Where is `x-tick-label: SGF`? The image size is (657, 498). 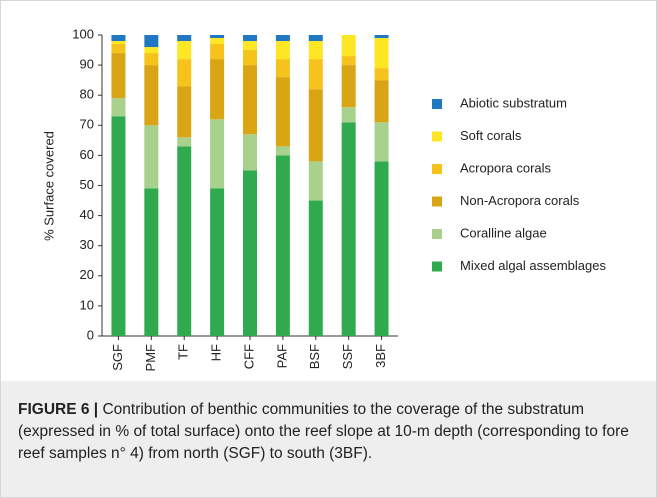 x-tick-label: SGF is located at coordinates (117, 357).